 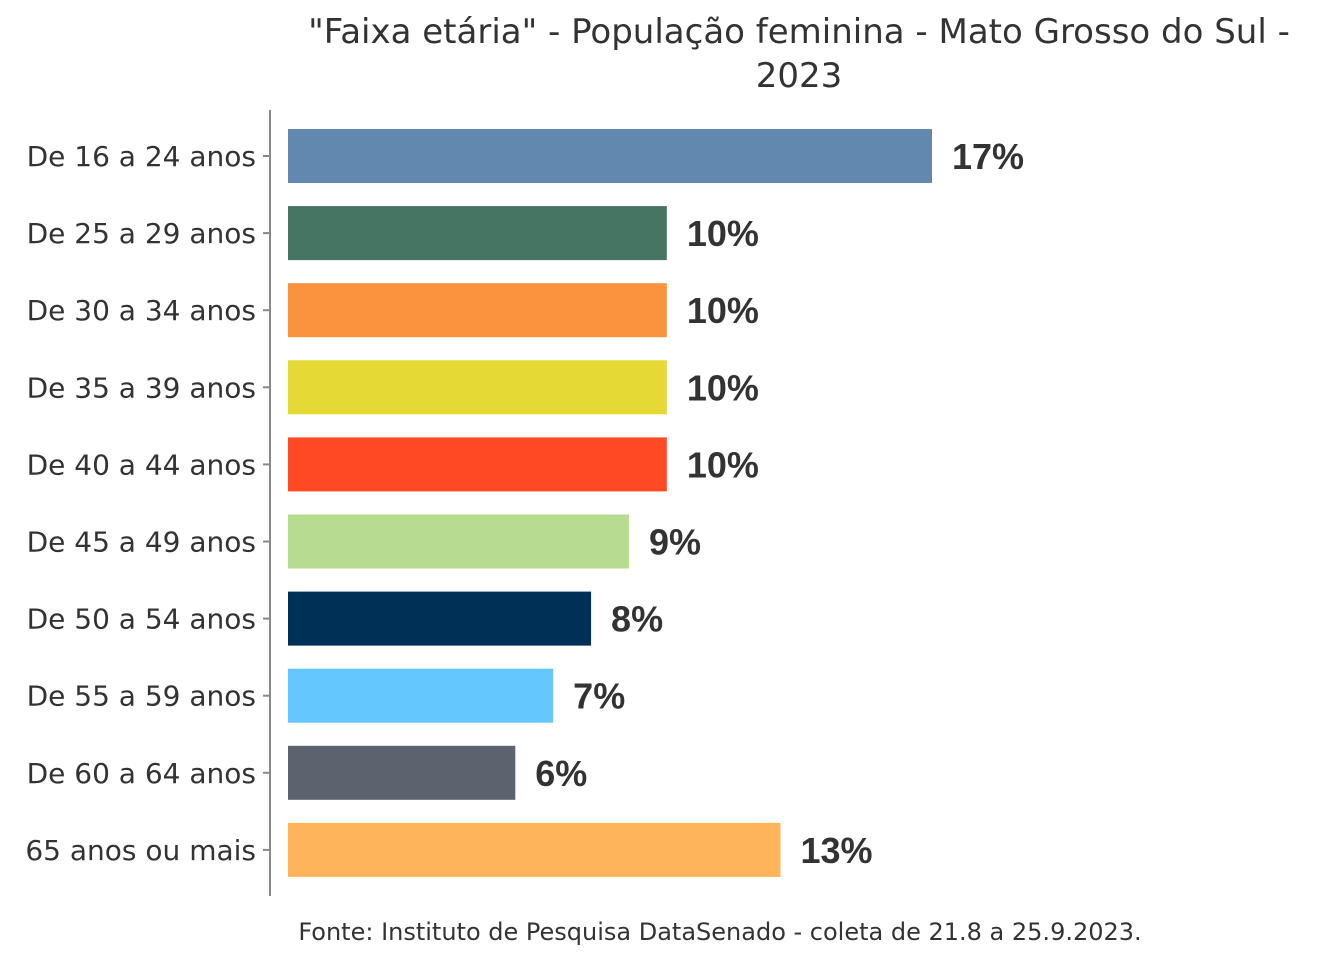 I want to click on bar-value-label: 9%, so click(x=675, y=542).